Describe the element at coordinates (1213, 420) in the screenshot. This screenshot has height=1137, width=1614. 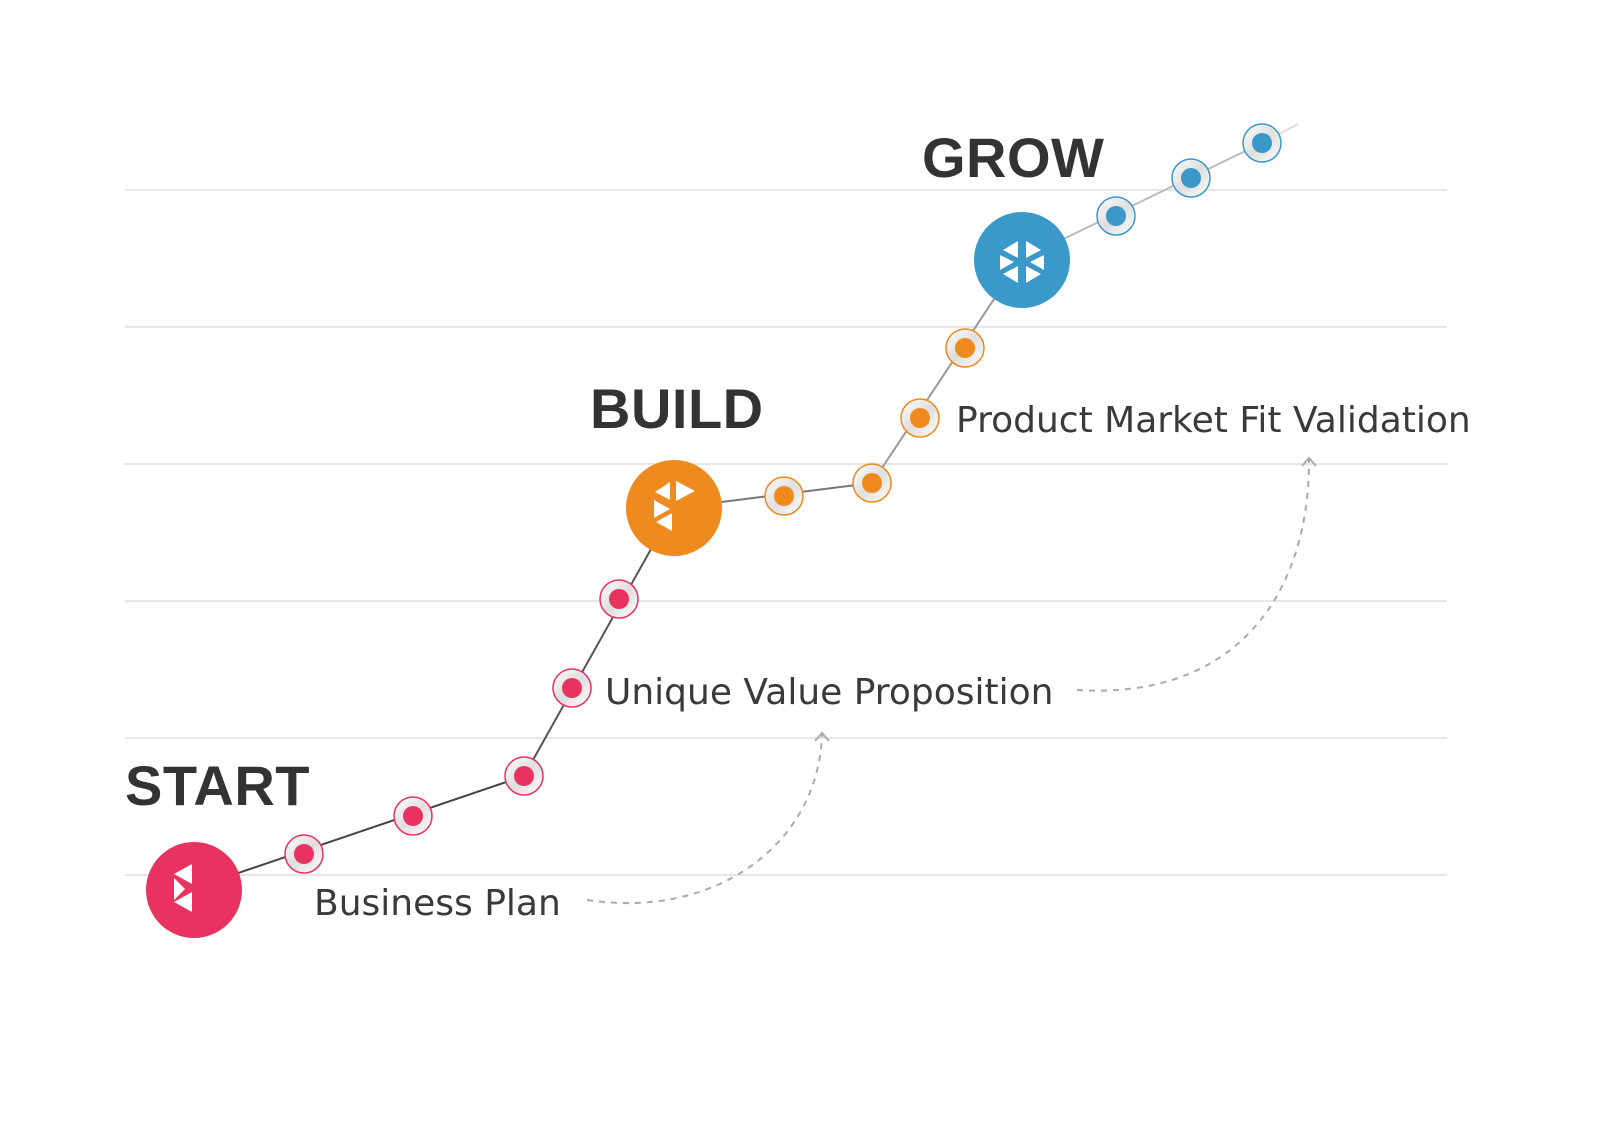
I see `milestone-label-product-market-fit: Product Market Fit Validation` at that location.